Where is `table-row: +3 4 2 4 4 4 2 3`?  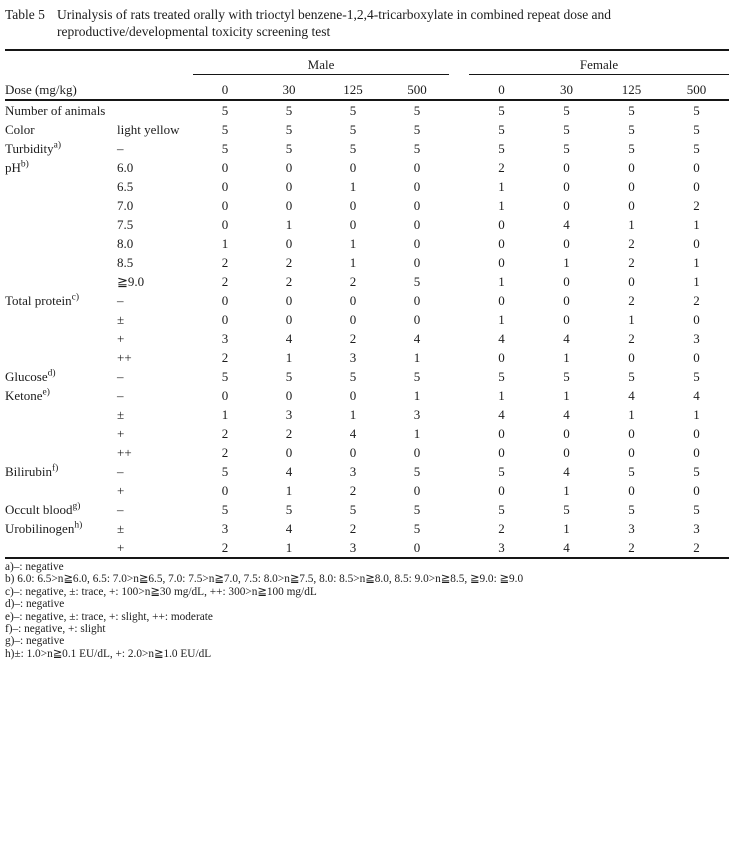
table-row: +3 4 2 4 4 4 2 3 is located at coordinates (367, 338).